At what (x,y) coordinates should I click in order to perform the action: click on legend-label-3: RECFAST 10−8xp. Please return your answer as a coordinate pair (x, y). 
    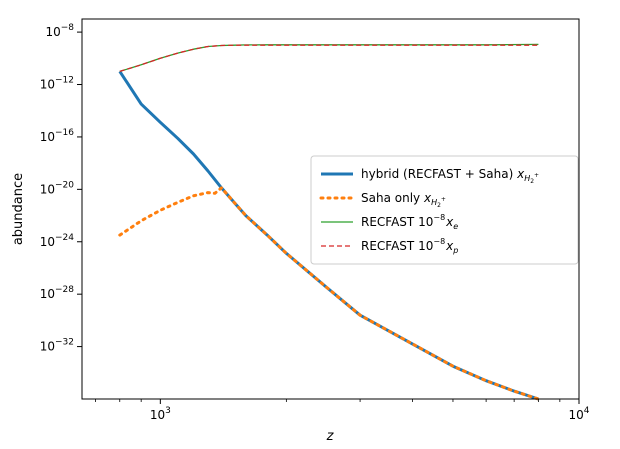
    Looking at the image, I should click on (409, 246).